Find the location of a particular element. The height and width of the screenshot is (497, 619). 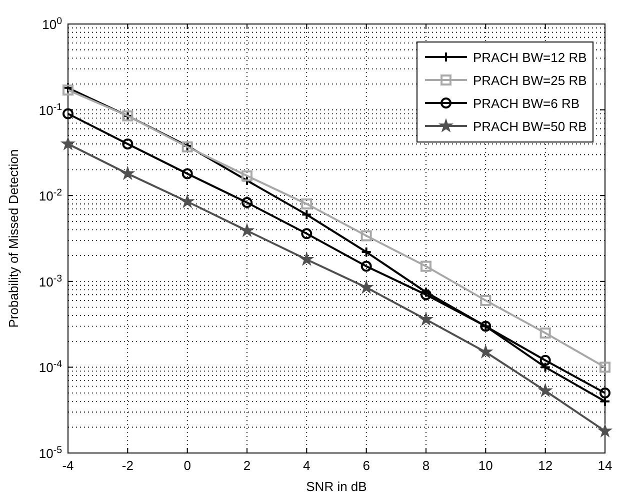

y-tick-label: 10$^{-5}$ is located at coordinates (50, 452).